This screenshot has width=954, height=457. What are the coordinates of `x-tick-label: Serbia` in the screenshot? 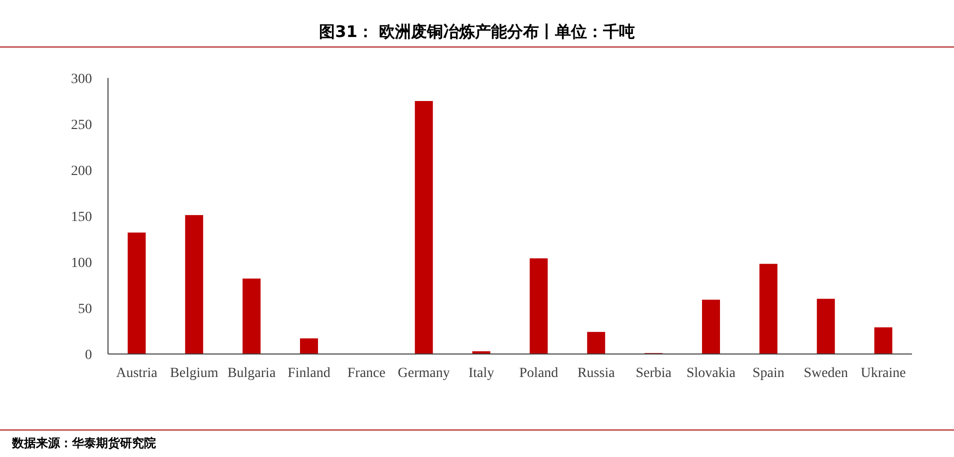 It's located at (654, 373).